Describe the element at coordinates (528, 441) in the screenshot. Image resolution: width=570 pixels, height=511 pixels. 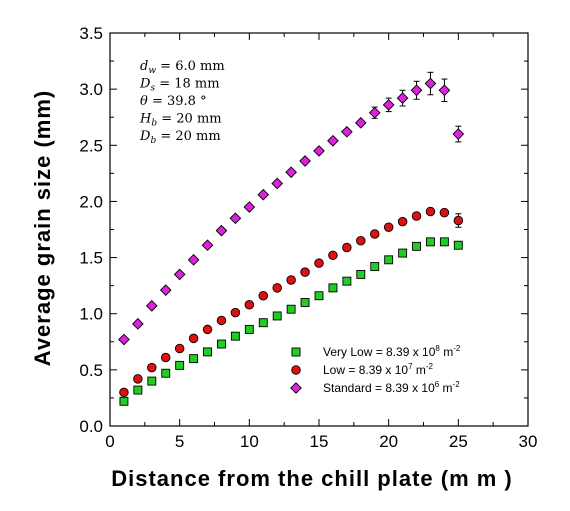
I see `x-tick-label: 30` at that location.